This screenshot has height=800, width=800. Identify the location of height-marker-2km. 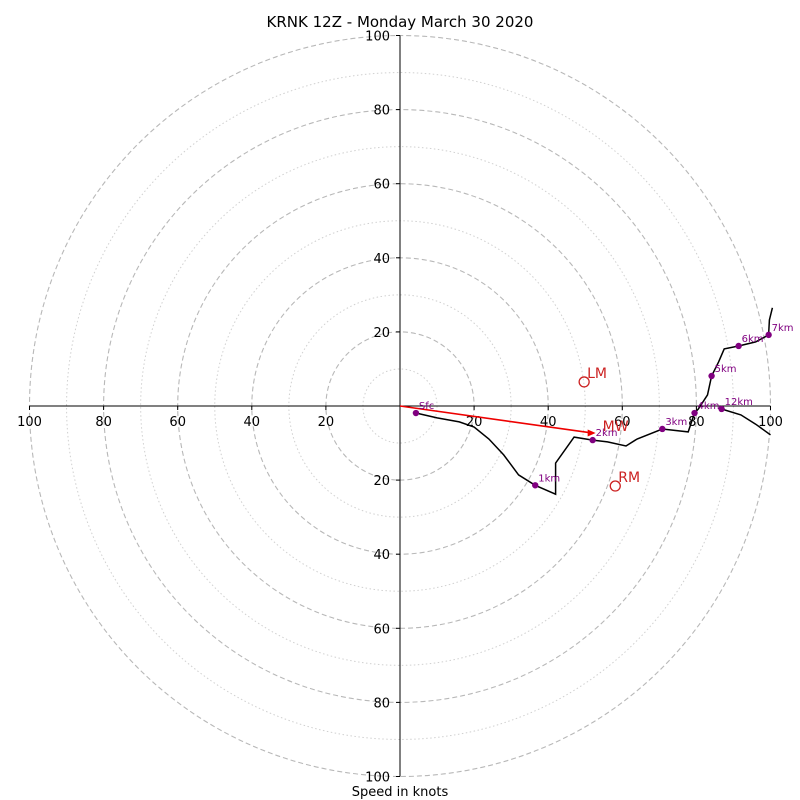
(592, 440).